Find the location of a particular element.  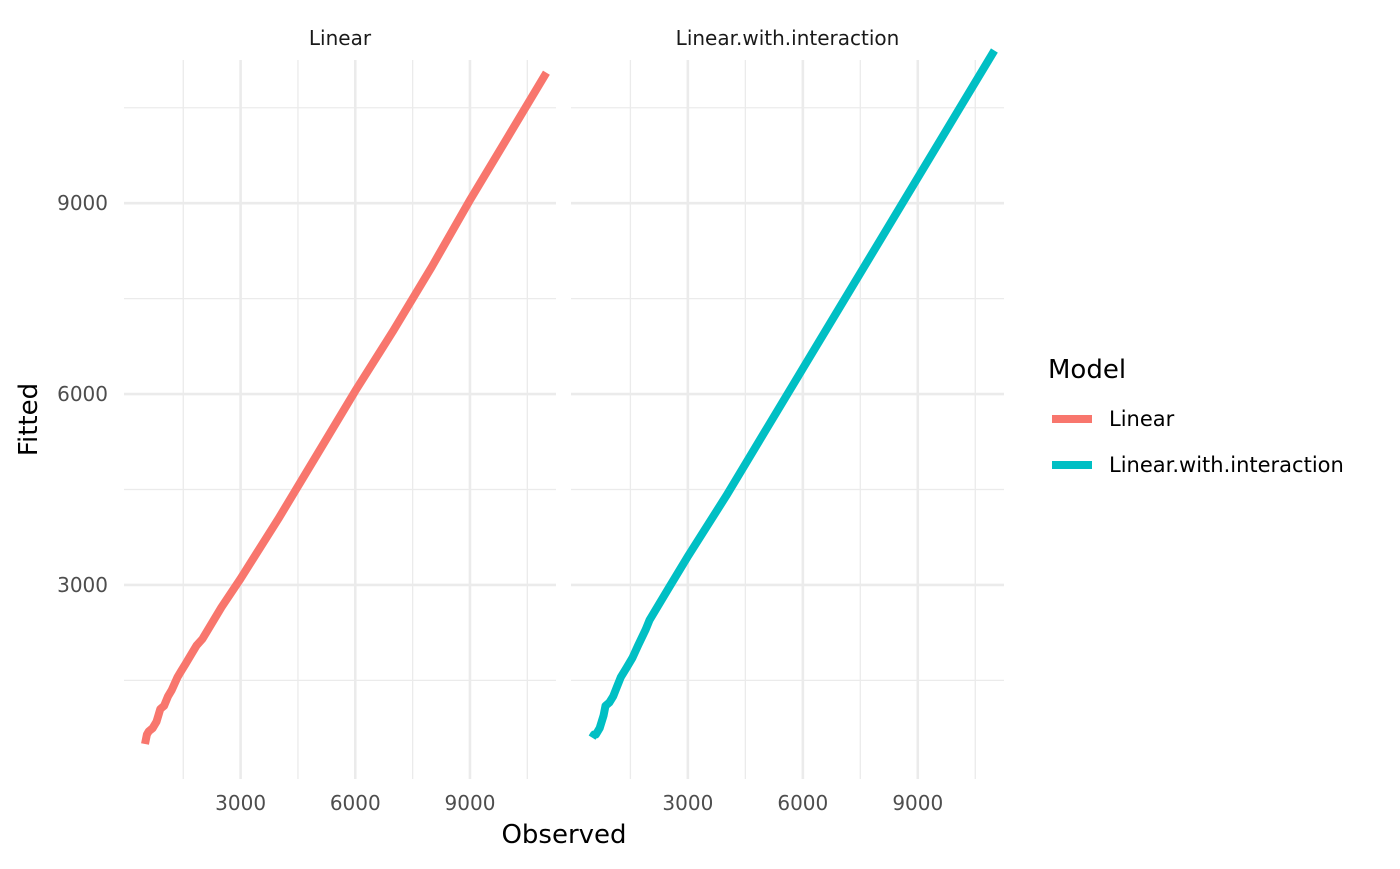

y-tick-label: 9000 is located at coordinates (82, 203).